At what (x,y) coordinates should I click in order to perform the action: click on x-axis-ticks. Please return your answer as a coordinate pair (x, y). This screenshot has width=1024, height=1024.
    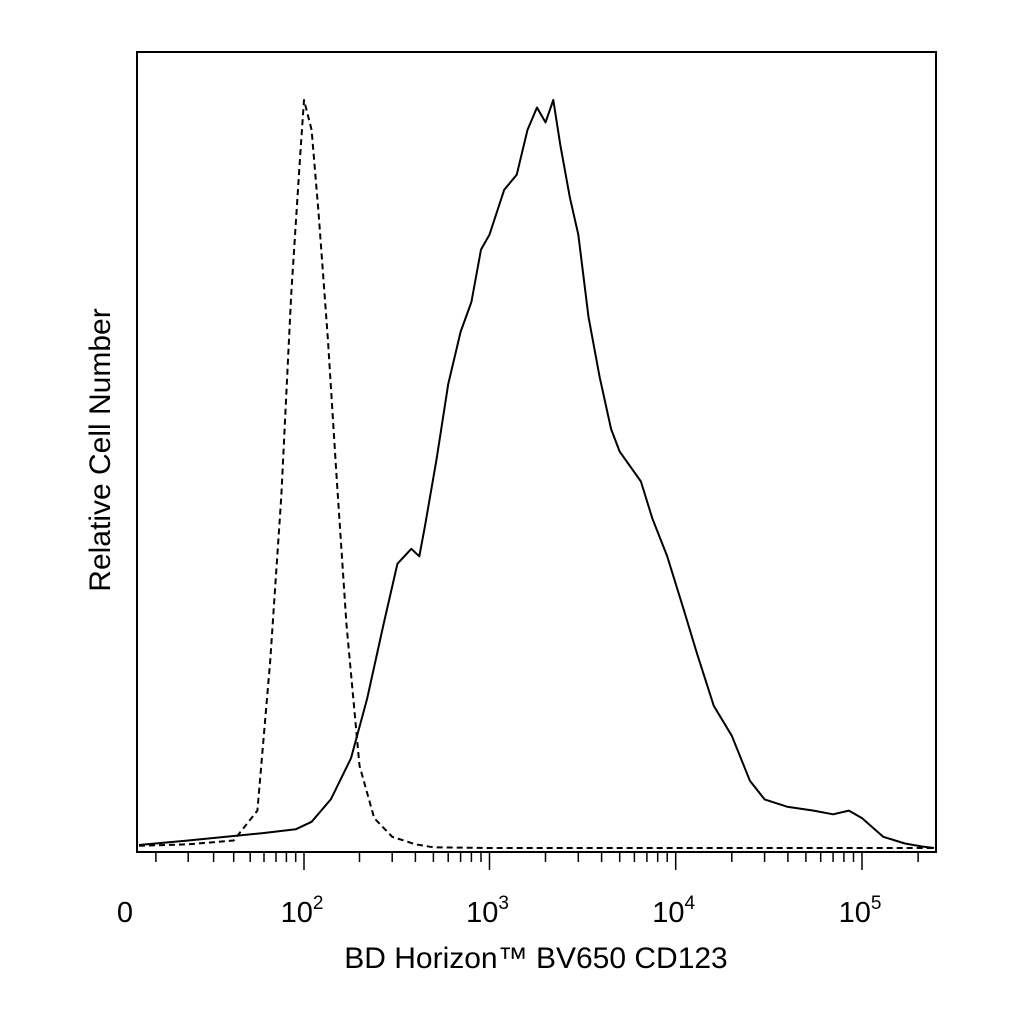
    Looking at the image, I should click on (537, 861).